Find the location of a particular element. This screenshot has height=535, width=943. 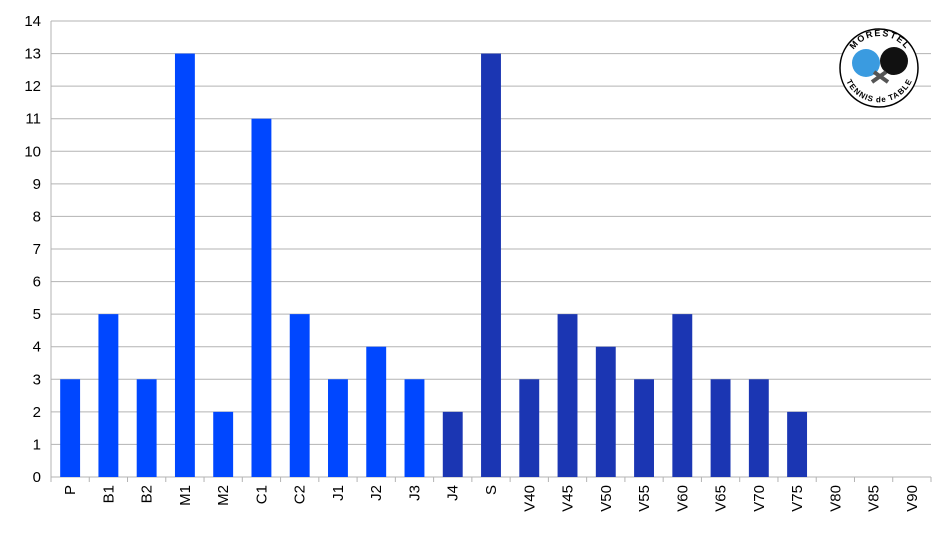

y-tick-label: 0 is located at coordinates (37, 477).